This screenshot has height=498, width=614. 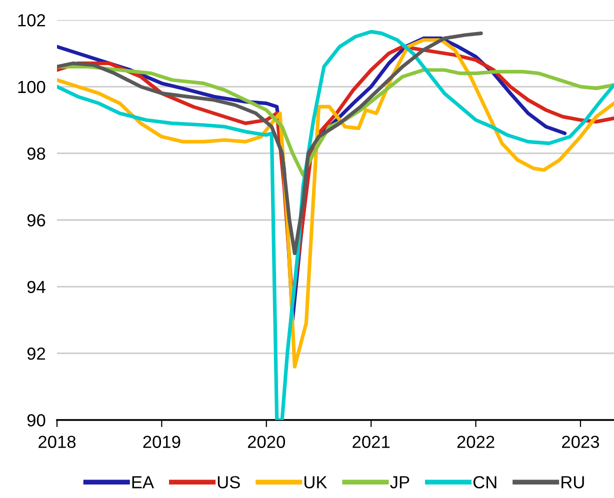 What do you see at coordinates (36, 420) in the screenshot?
I see `y-tick-label: 90` at bounding box center [36, 420].